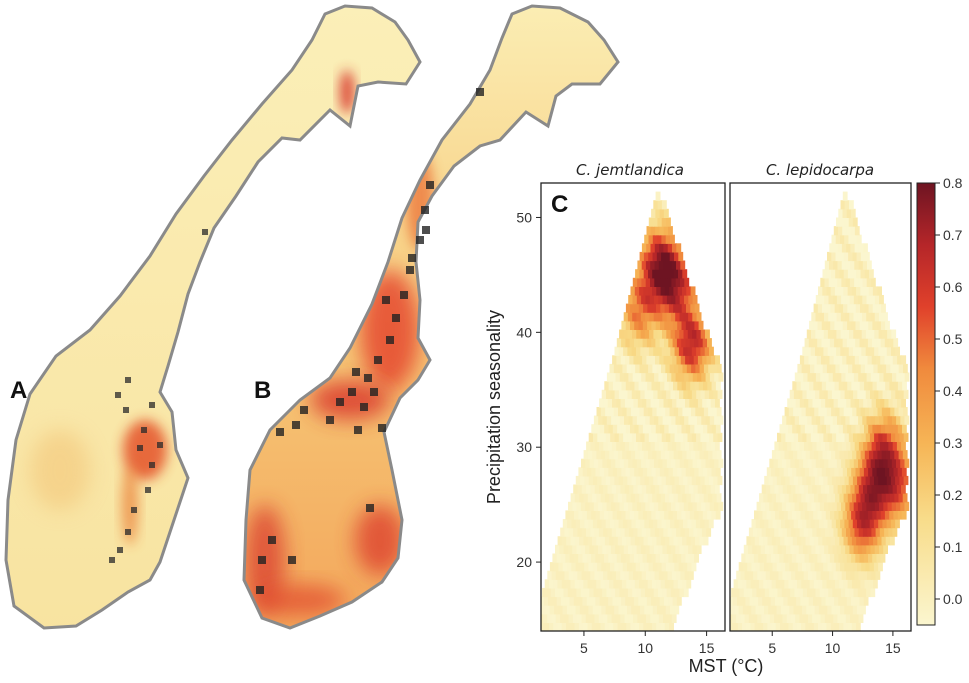 Image resolution: width=969 pixels, height=683 pixels. What do you see at coordinates (380, 540) in the screenshot?
I see `map-b-hotspot` at bounding box center [380, 540].